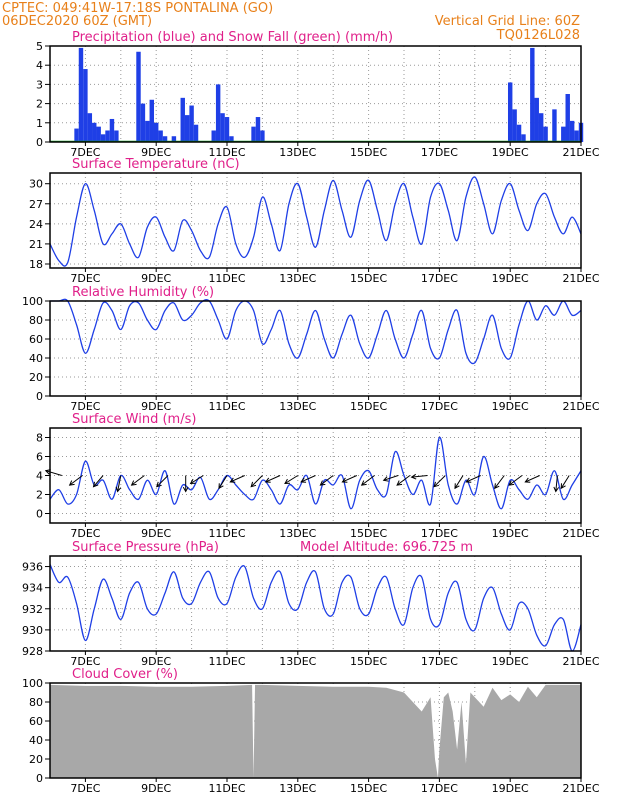 The width and height of the screenshot is (618, 800). Describe the element at coordinates (145, 547) in the screenshot. I see `panel-title-pressure: Surface Pressure (hPa)` at that location.